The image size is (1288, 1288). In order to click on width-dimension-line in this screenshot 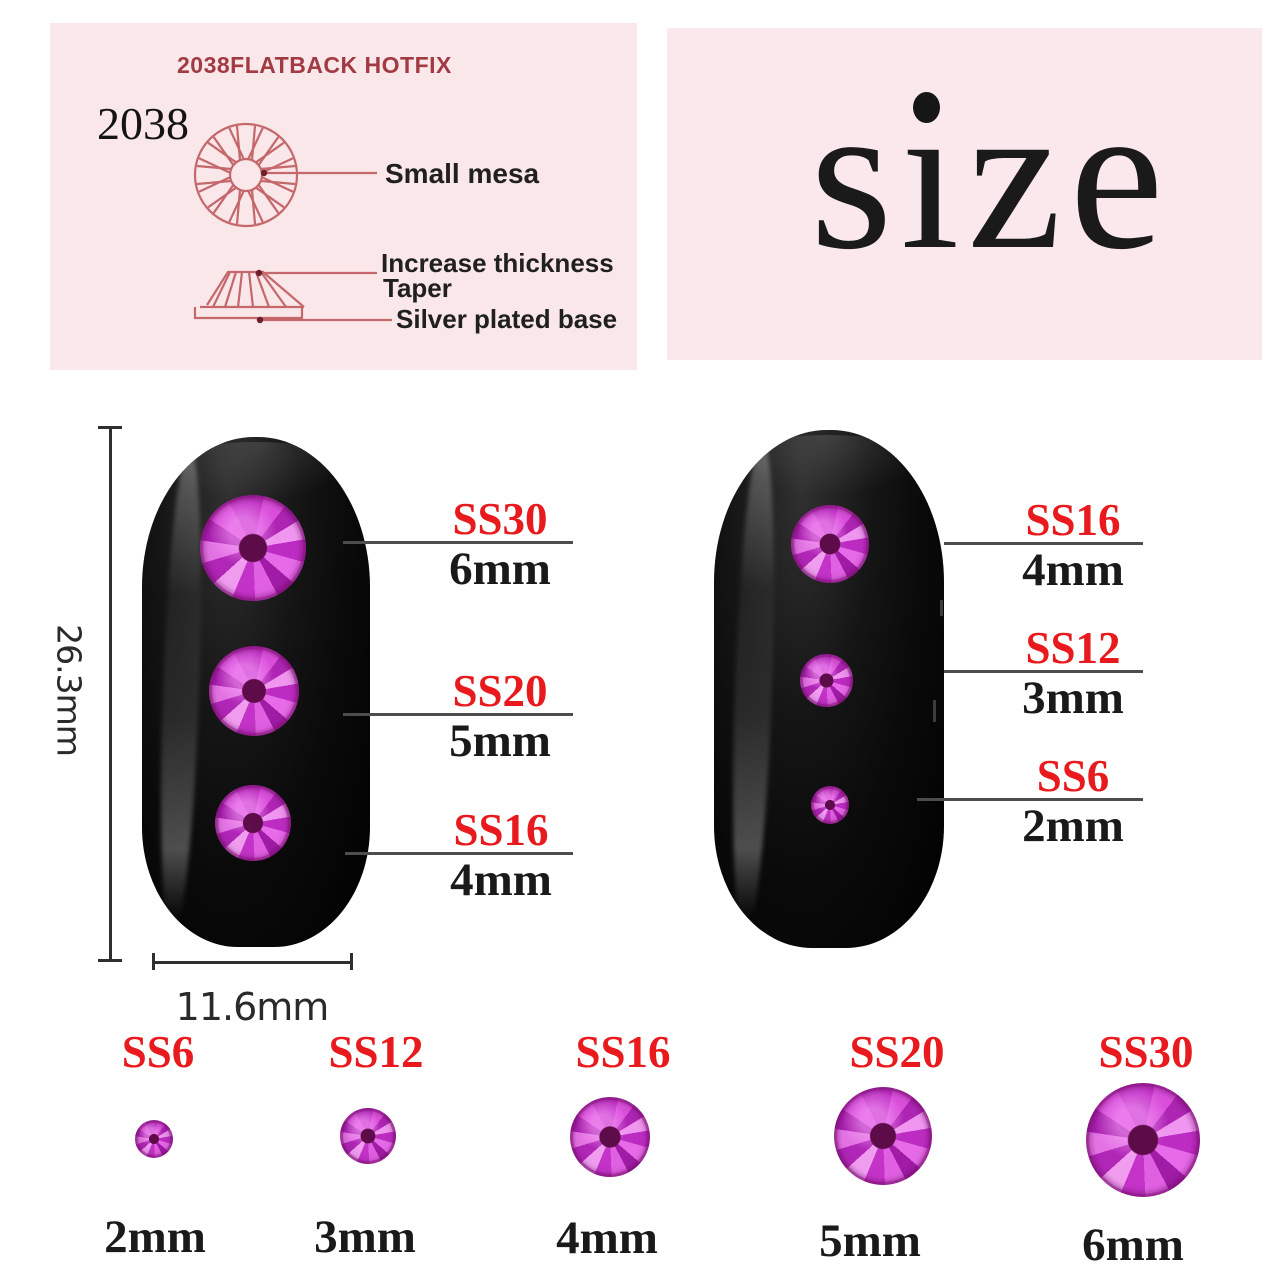, I will do `click(252, 962)`.